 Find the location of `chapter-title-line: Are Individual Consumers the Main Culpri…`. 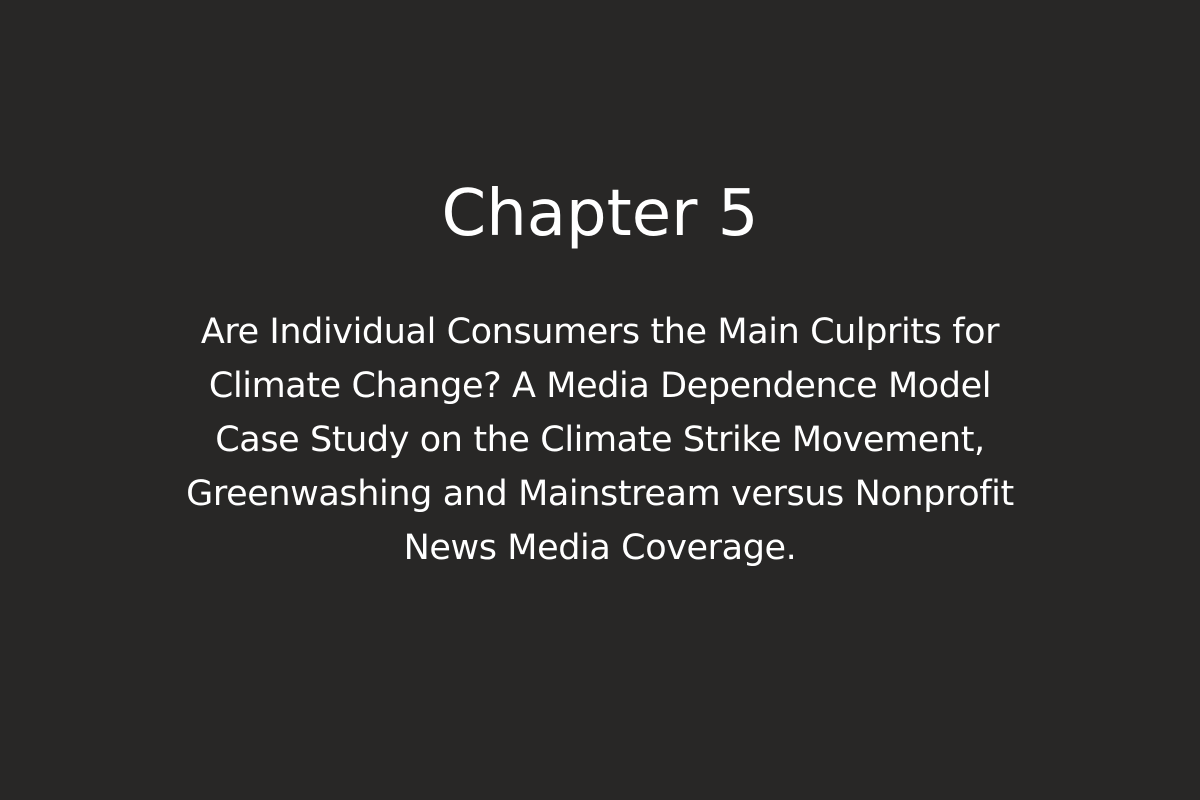

chapter-title-line: Are Individual Consumers the Main Culpri… is located at coordinates (600, 332).